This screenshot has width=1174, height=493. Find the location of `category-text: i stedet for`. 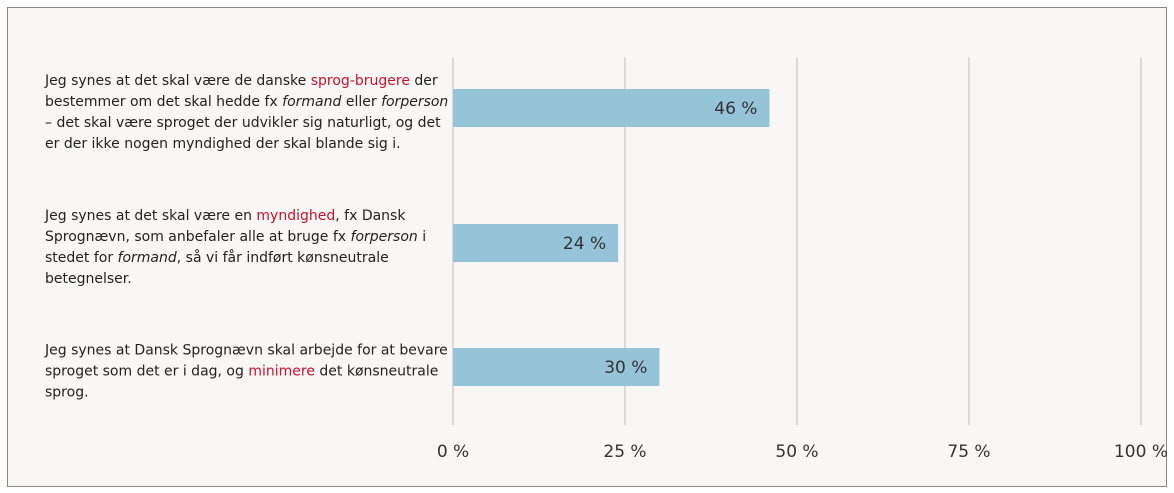

category-text: i stedet for is located at coordinates (236, 247).